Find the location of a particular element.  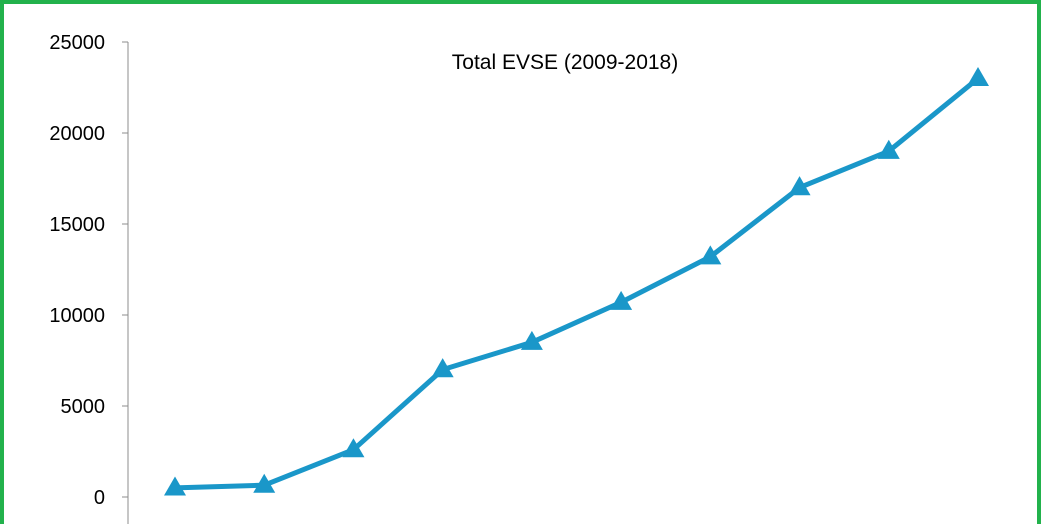

y-tick-label: 20000 is located at coordinates (77, 134).